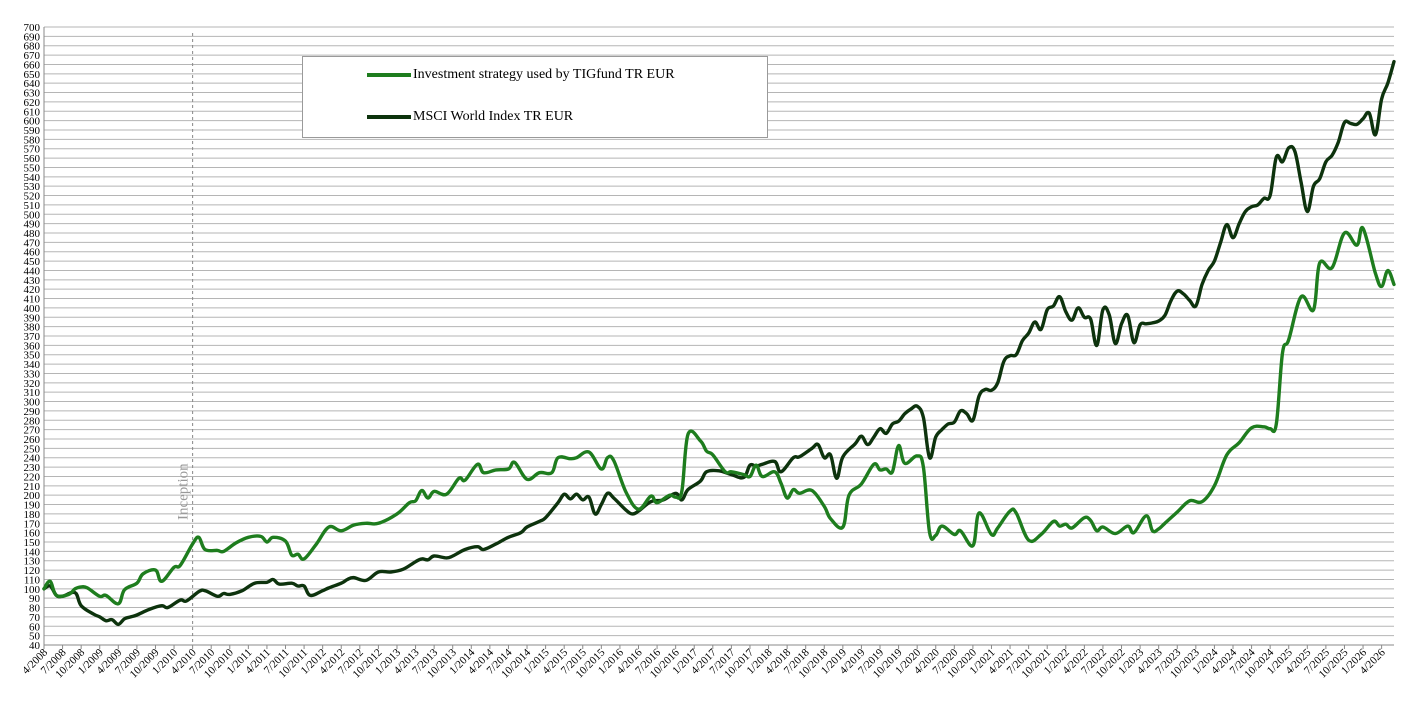  What do you see at coordinates (32, 187) in the screenshot?
I see `y-tick-label: 530` at bounding box center [32, 187].